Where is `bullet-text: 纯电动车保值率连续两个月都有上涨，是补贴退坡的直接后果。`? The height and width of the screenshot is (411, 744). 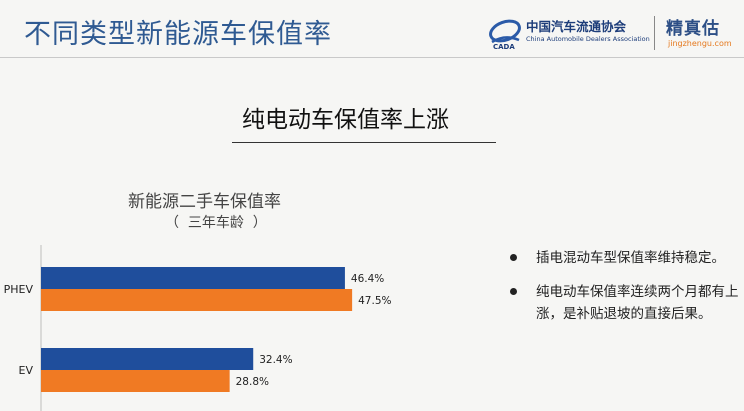
bullet-text: 纯电动车保值率连续两个月都有上涨，是补贴退坡的直接后果。 is located at coordinates (637, 303).